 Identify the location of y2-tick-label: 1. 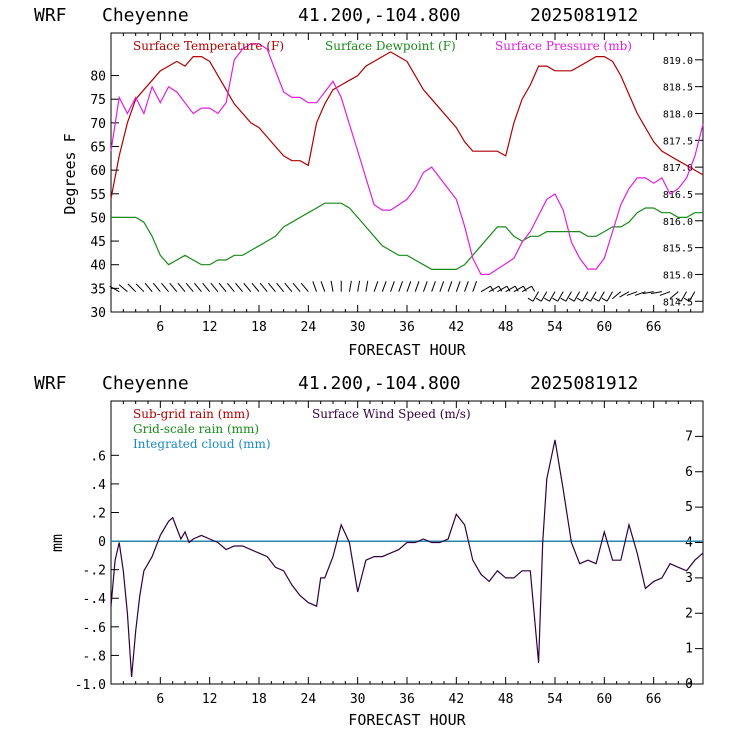
(689, 649).